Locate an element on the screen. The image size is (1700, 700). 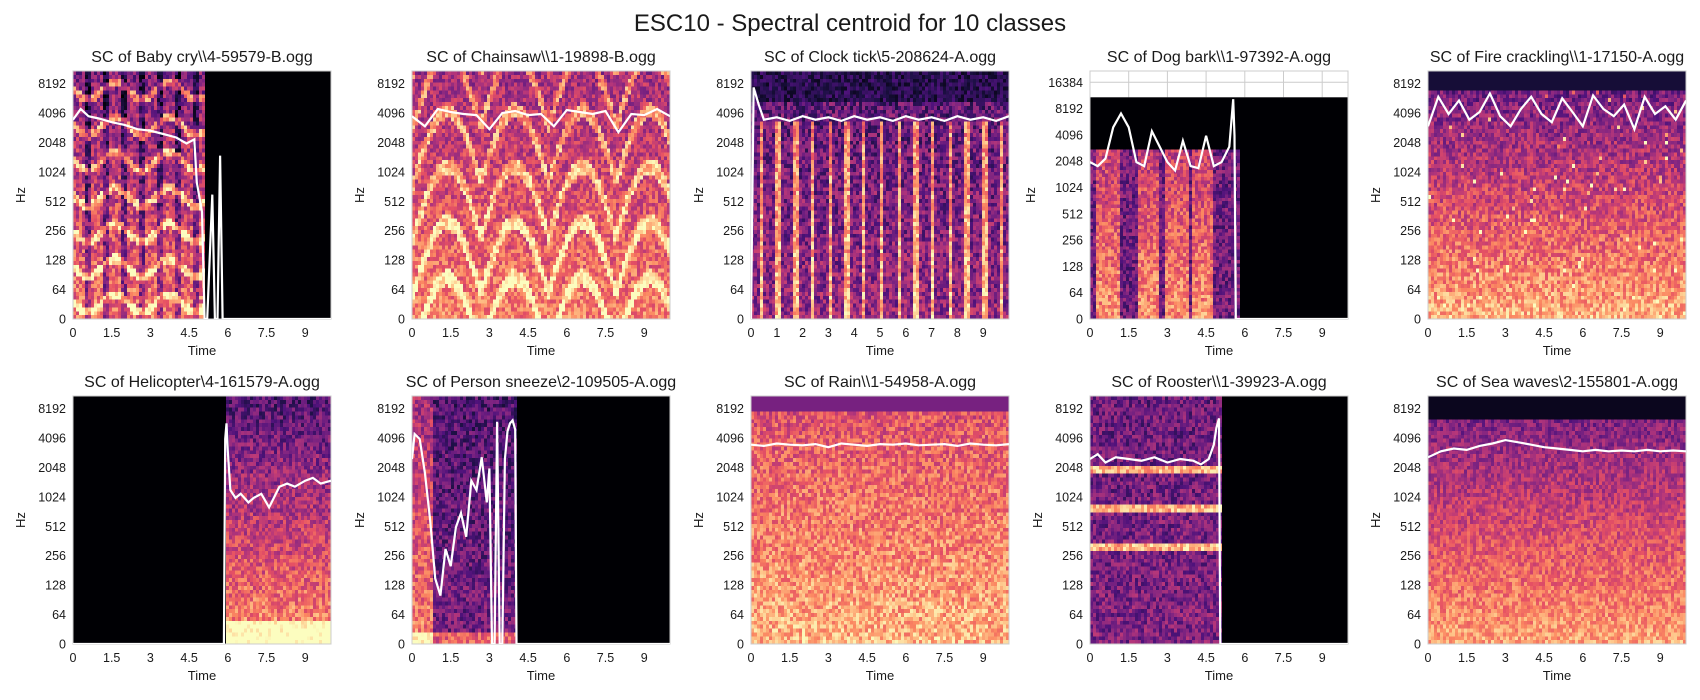
panel-title: SC of Fire crackling\\1-17150-A.ogg is located at coordinates (1557, 57).